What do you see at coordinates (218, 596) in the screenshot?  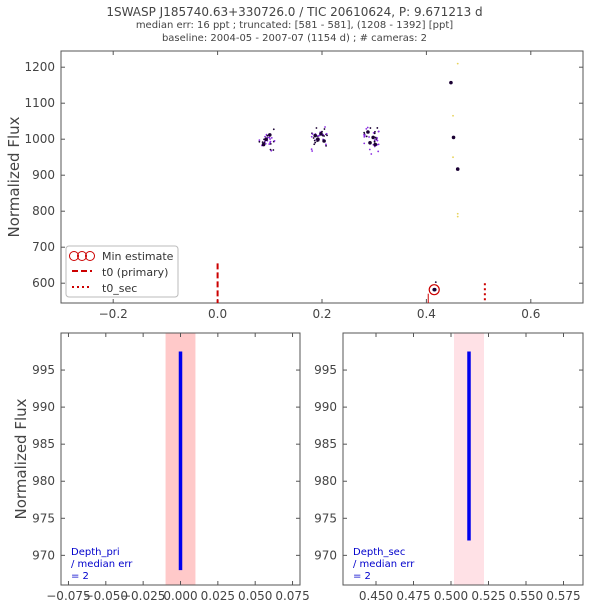 I see `x-tick-label: 0.025` at bounding box center [218, 596].